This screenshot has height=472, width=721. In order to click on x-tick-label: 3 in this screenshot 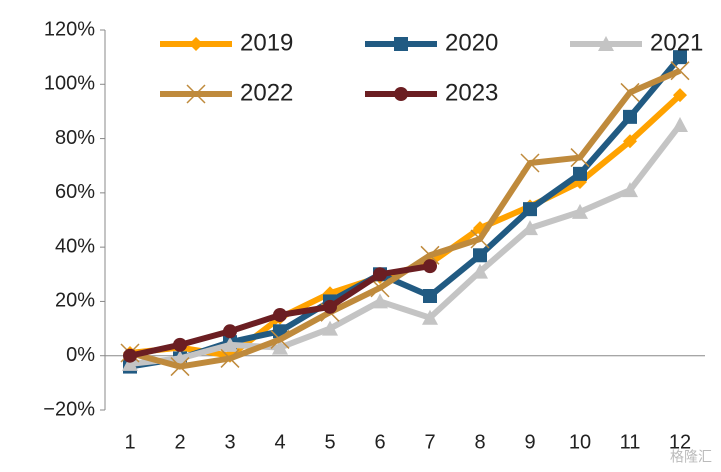, I will do `click(229, 442)`.